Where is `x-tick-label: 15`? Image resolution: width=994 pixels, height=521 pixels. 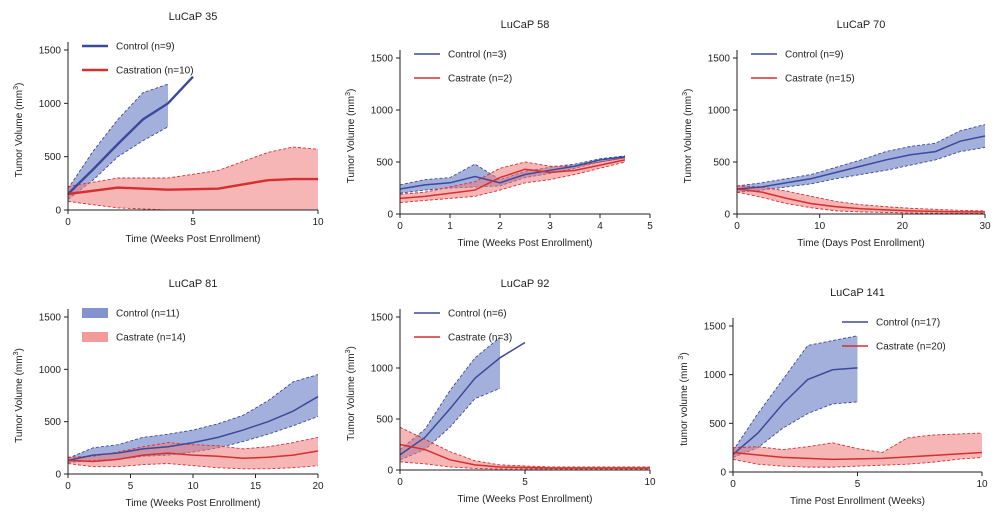
x-tick-label: 15 is located at coordinates (256, 486).